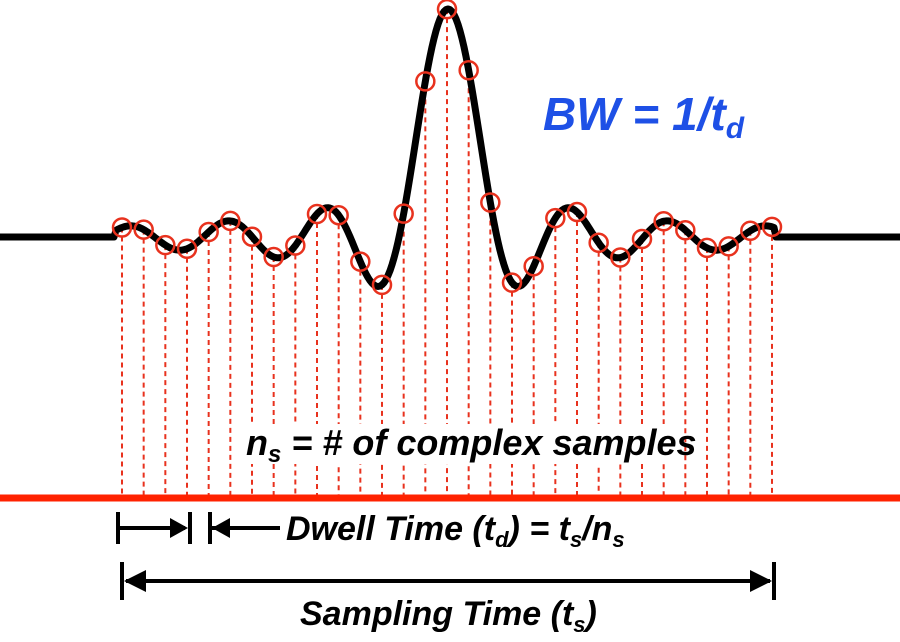 The width and height of the screenshot is (900, 642). What do you see at coordinates (455, 531) in the screenshot?
I see `dwell-label: Dwell Time (td) = ts/ns` at bounding box center [455, 531].